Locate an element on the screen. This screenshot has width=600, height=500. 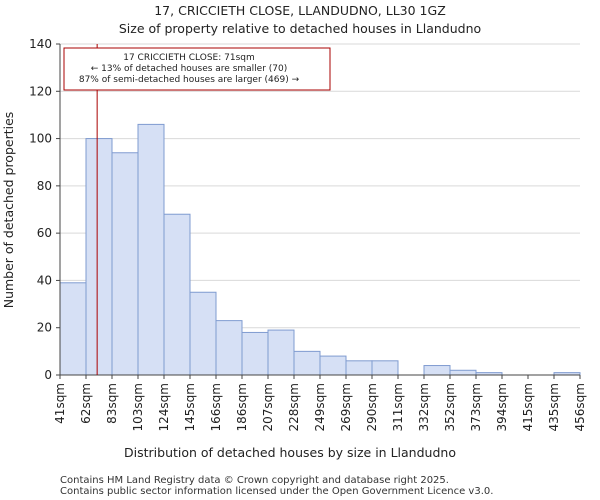
x-tick-label: 332sqm is located at coordinates (424, 407).